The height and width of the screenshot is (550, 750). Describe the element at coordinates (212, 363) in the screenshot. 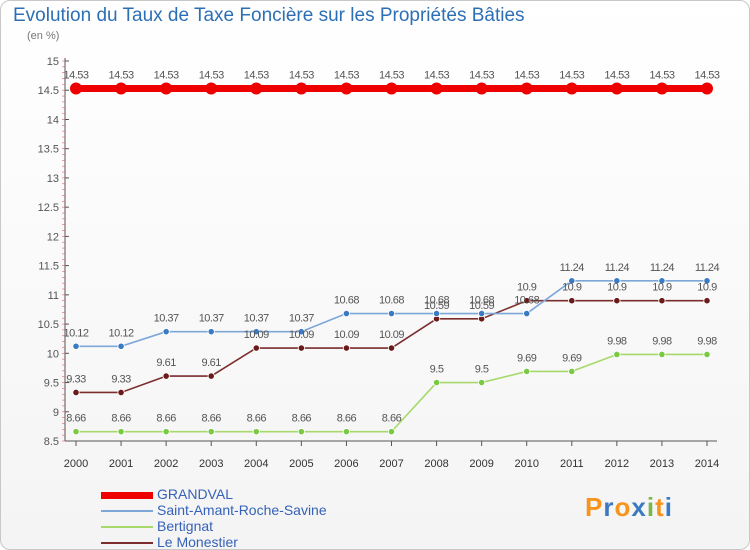

I see `data-label: 9.61` at that location.